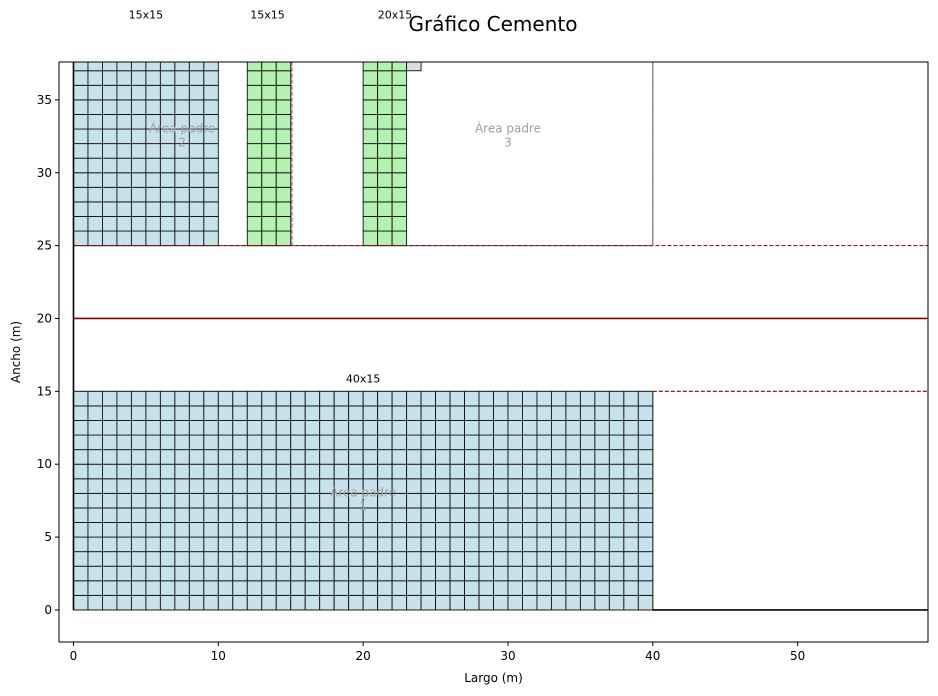 This screenshot has height=696, width=938. I want to click on x-tick-label: 0, so click(74, 656).